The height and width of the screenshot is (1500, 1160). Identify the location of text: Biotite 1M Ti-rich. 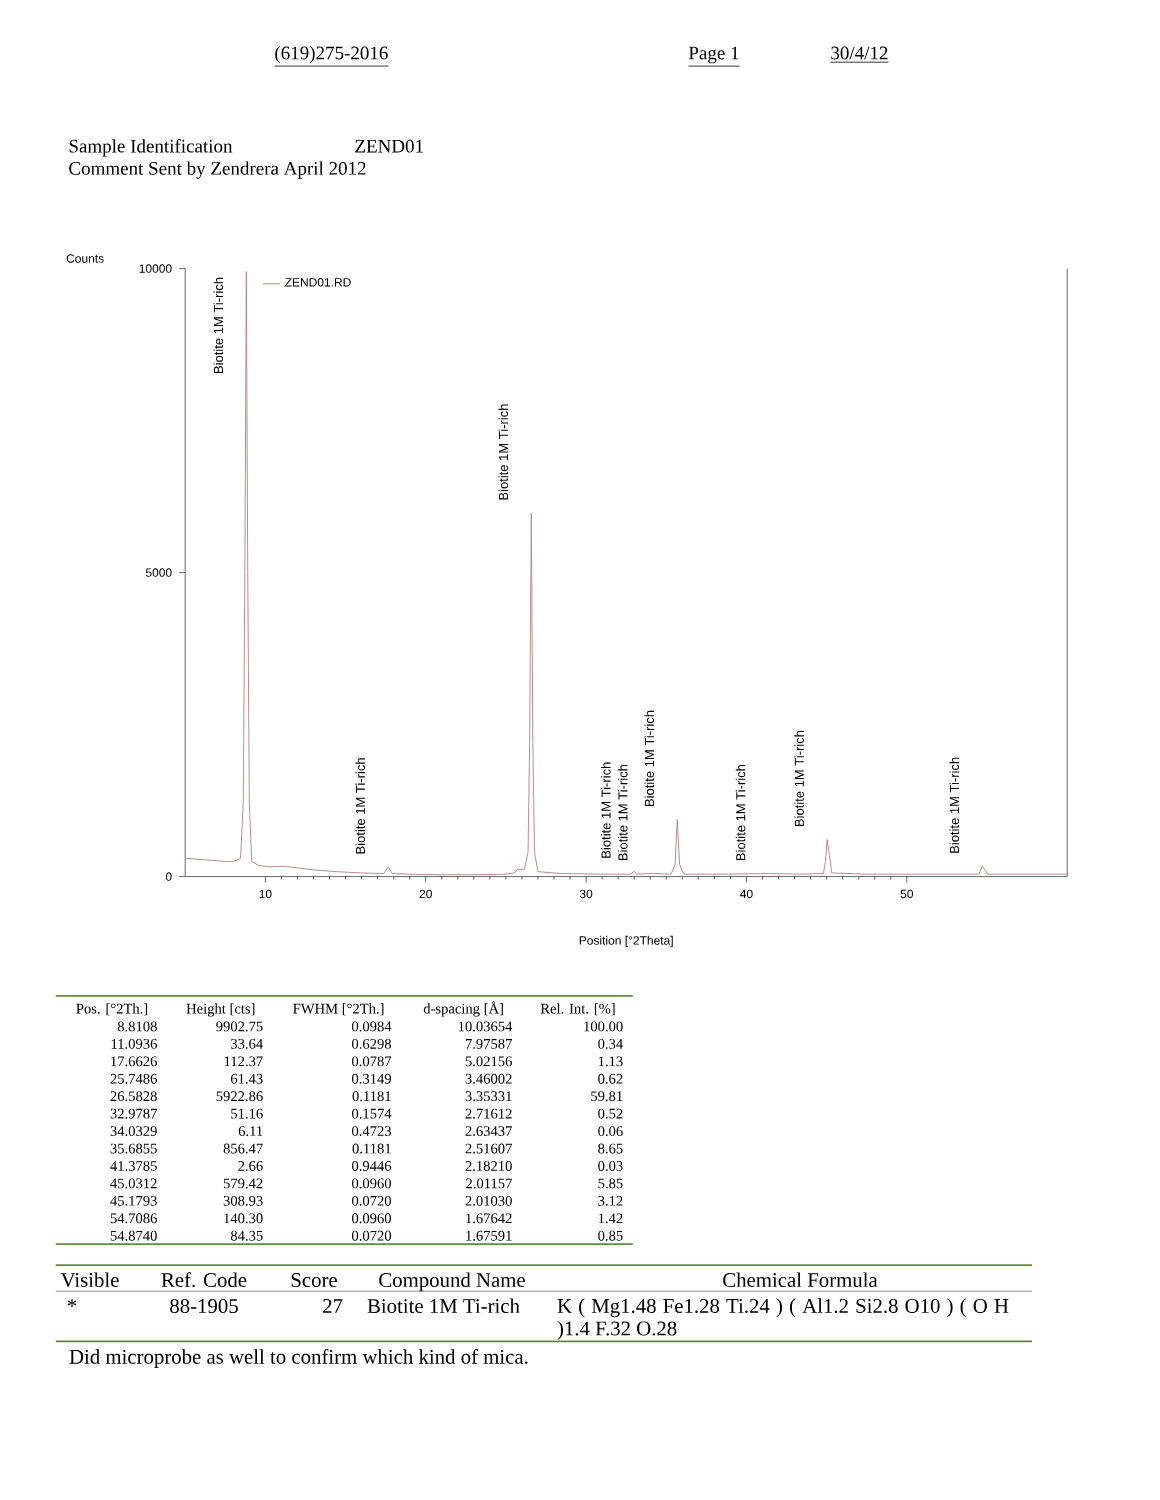
(443, 1306).